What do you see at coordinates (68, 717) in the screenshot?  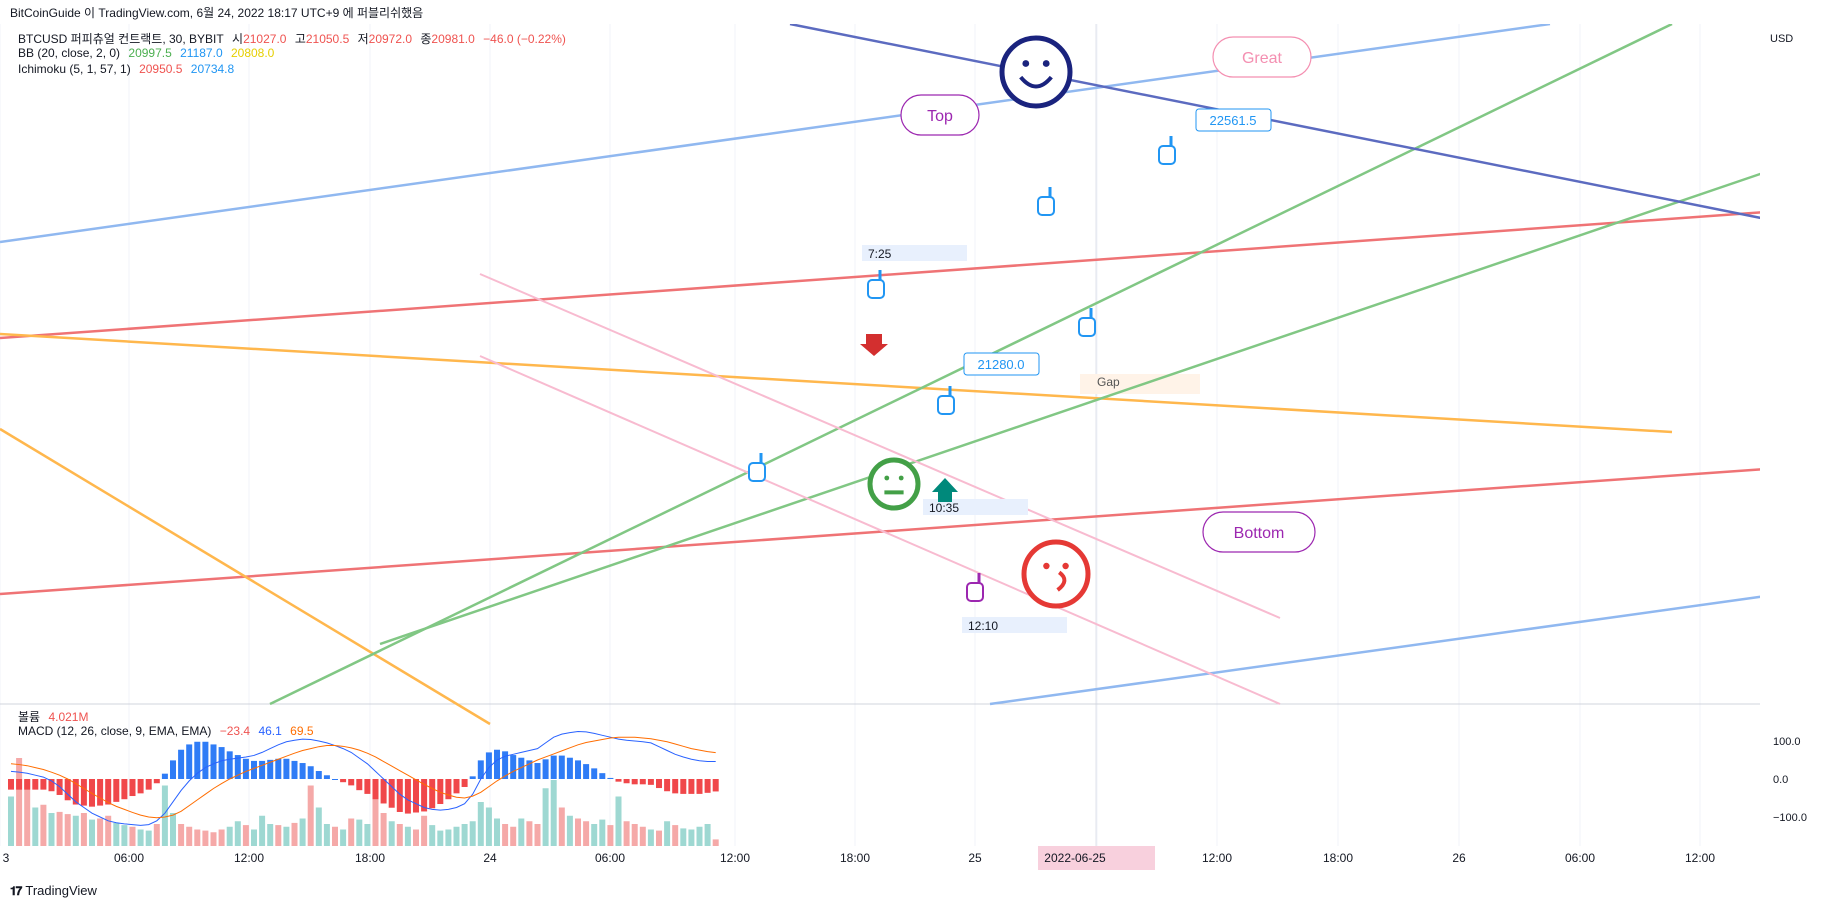 I see `volume-value: 4.021M` at bounding box center [68, 717].